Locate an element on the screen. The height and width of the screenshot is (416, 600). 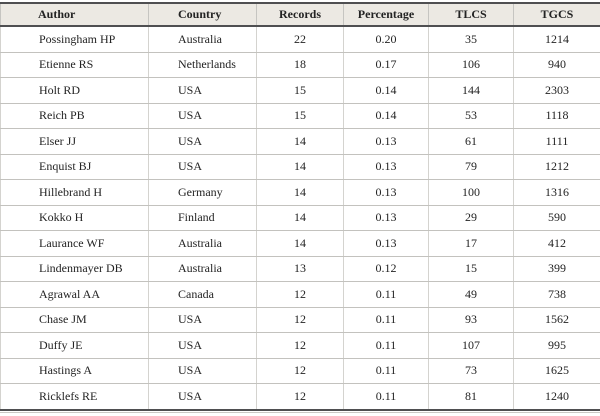
cell-tlcs: 81 is located at coordinates (471, 396).